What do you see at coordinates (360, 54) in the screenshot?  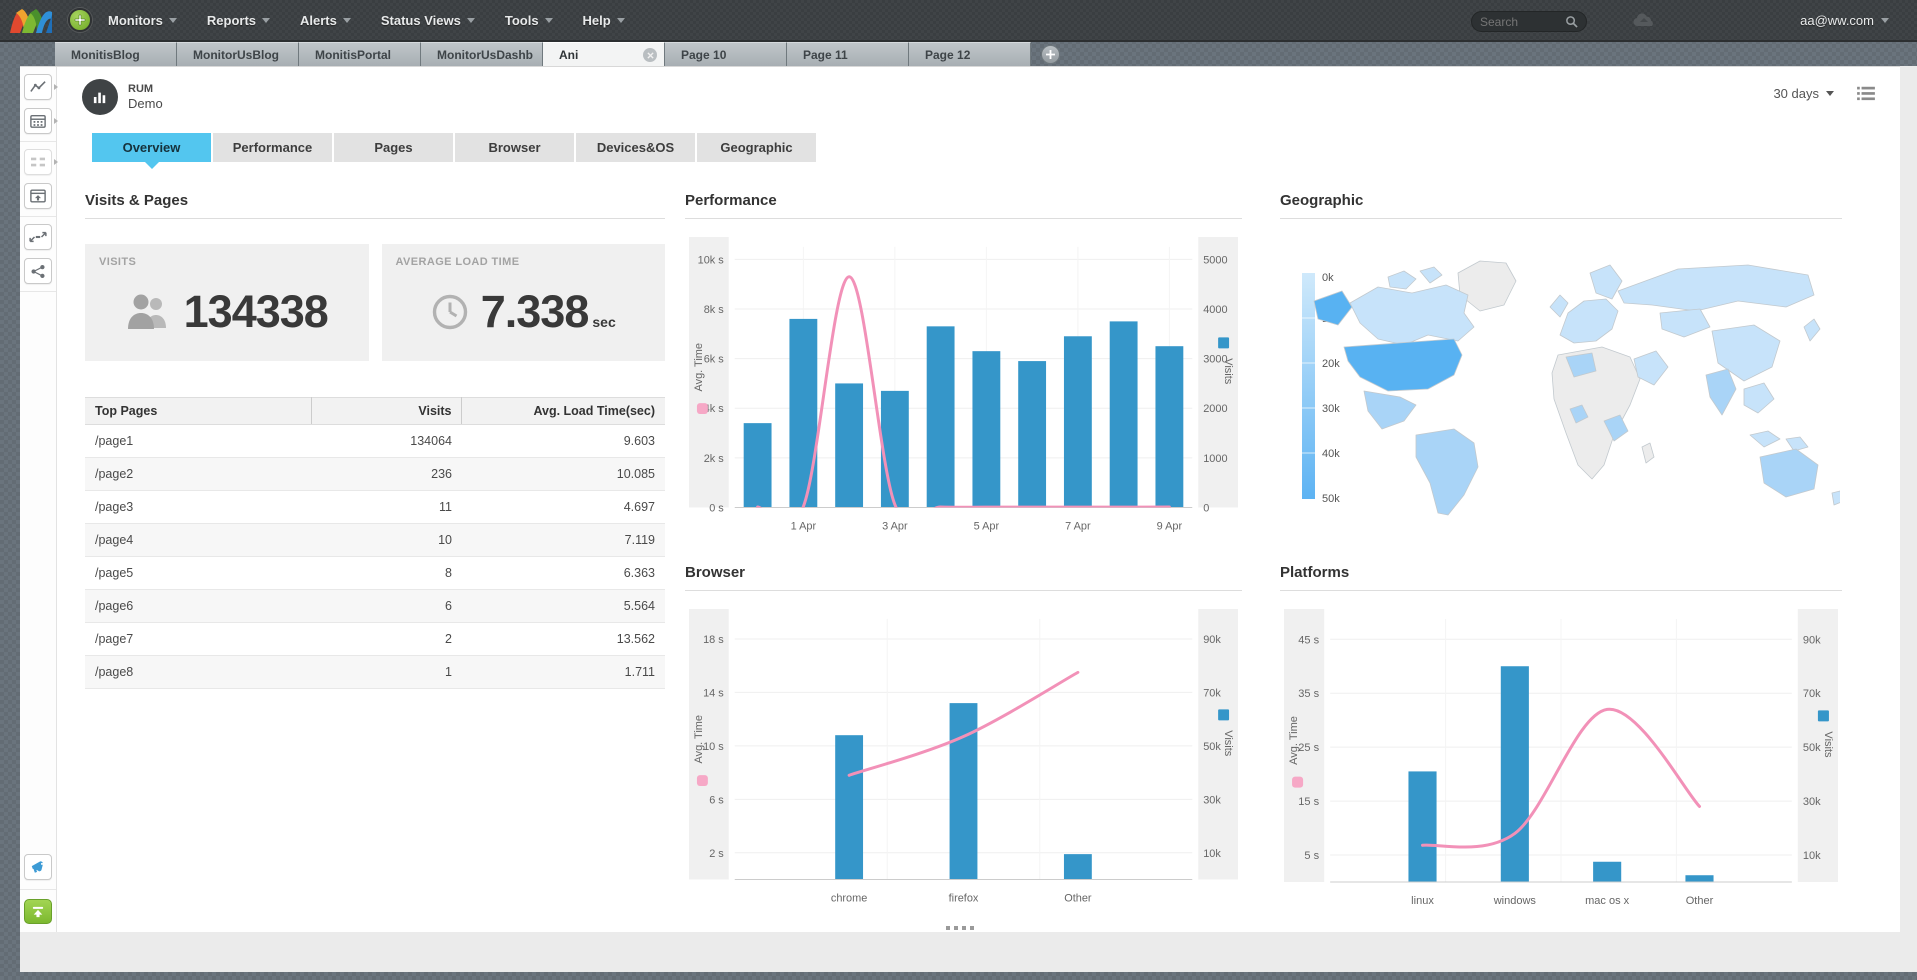 I see `tab-monitisportal: MonitisPortal` at bounding box center [360, 54].